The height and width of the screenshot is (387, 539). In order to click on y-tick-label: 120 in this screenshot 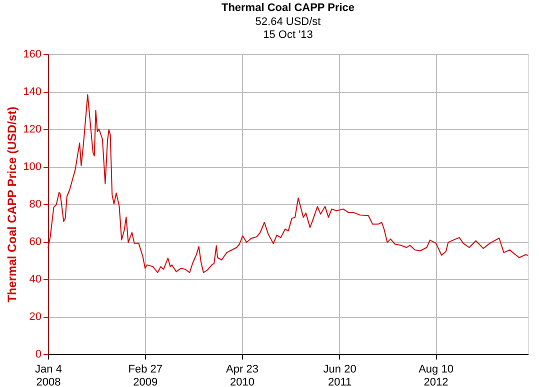, I will do `click(32, 130)`.